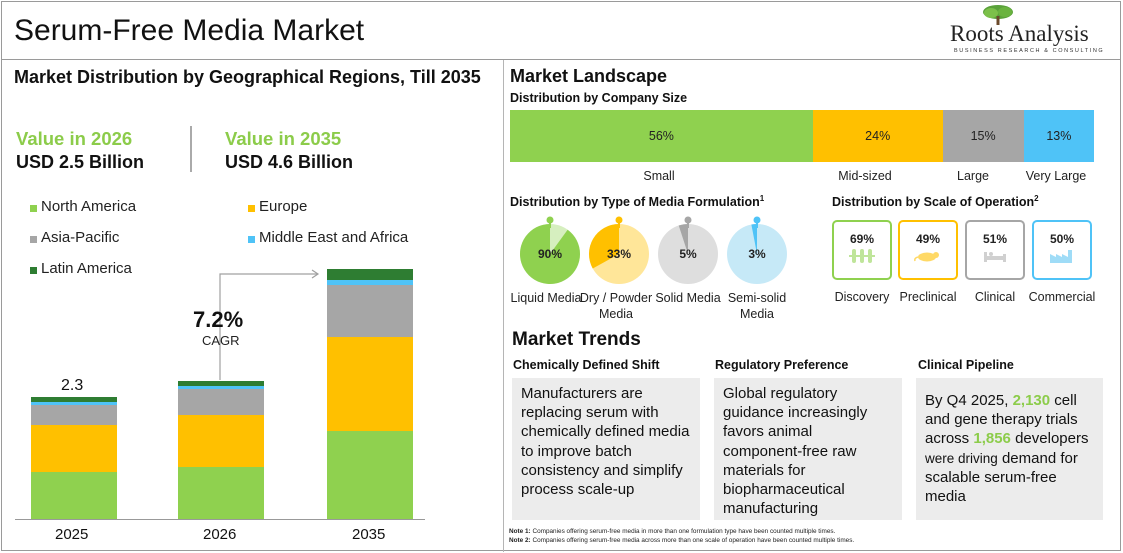 The width and height of the screenshot is (1123, 553). What do you see at coordinates (191, 149) in the screenshot?
I see `value-separator` at bounding box center [191, 149].